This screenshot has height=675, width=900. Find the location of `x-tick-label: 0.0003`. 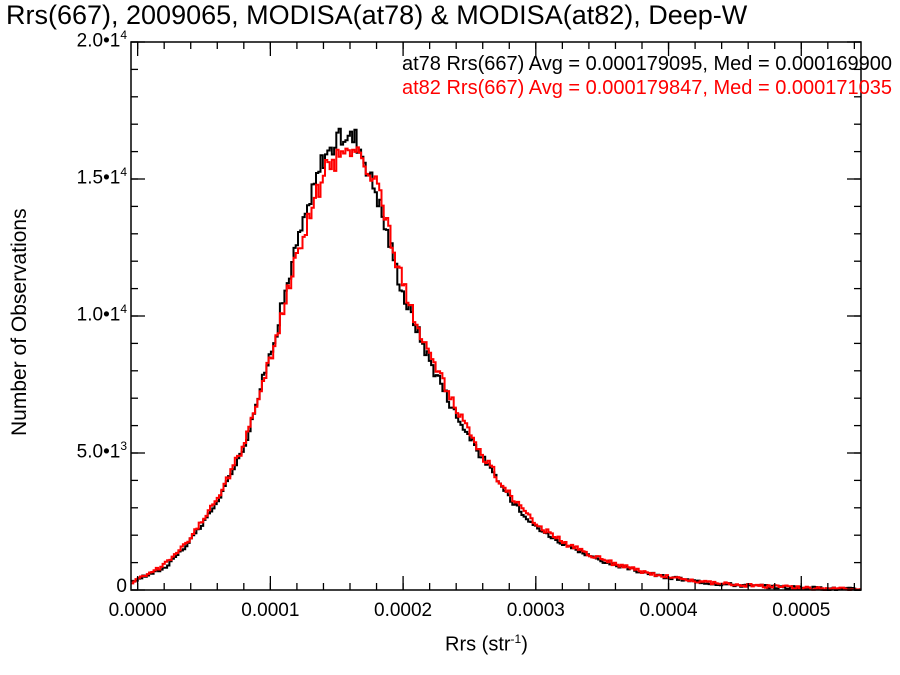

x-tick-label: 0.0003 is located at coordinates (535, 610).